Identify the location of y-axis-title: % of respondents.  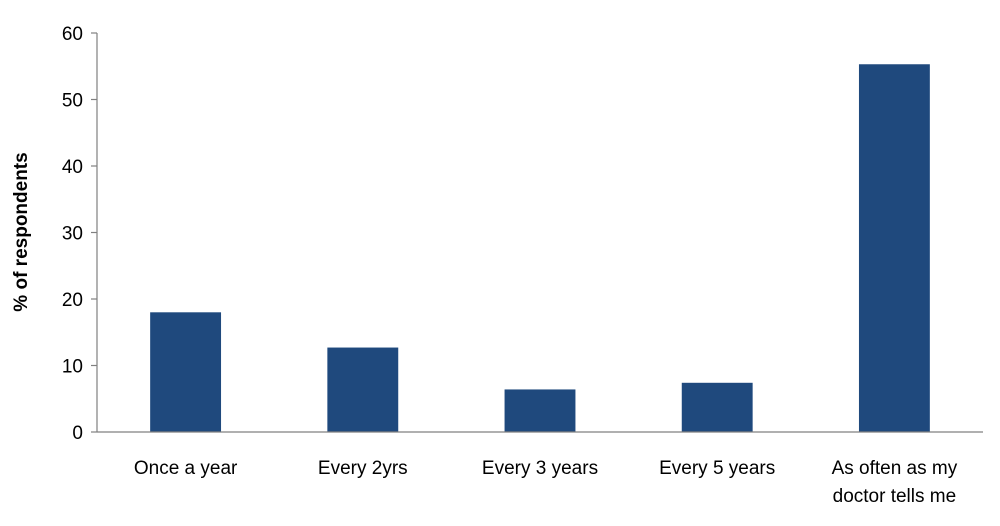
(21, 231).